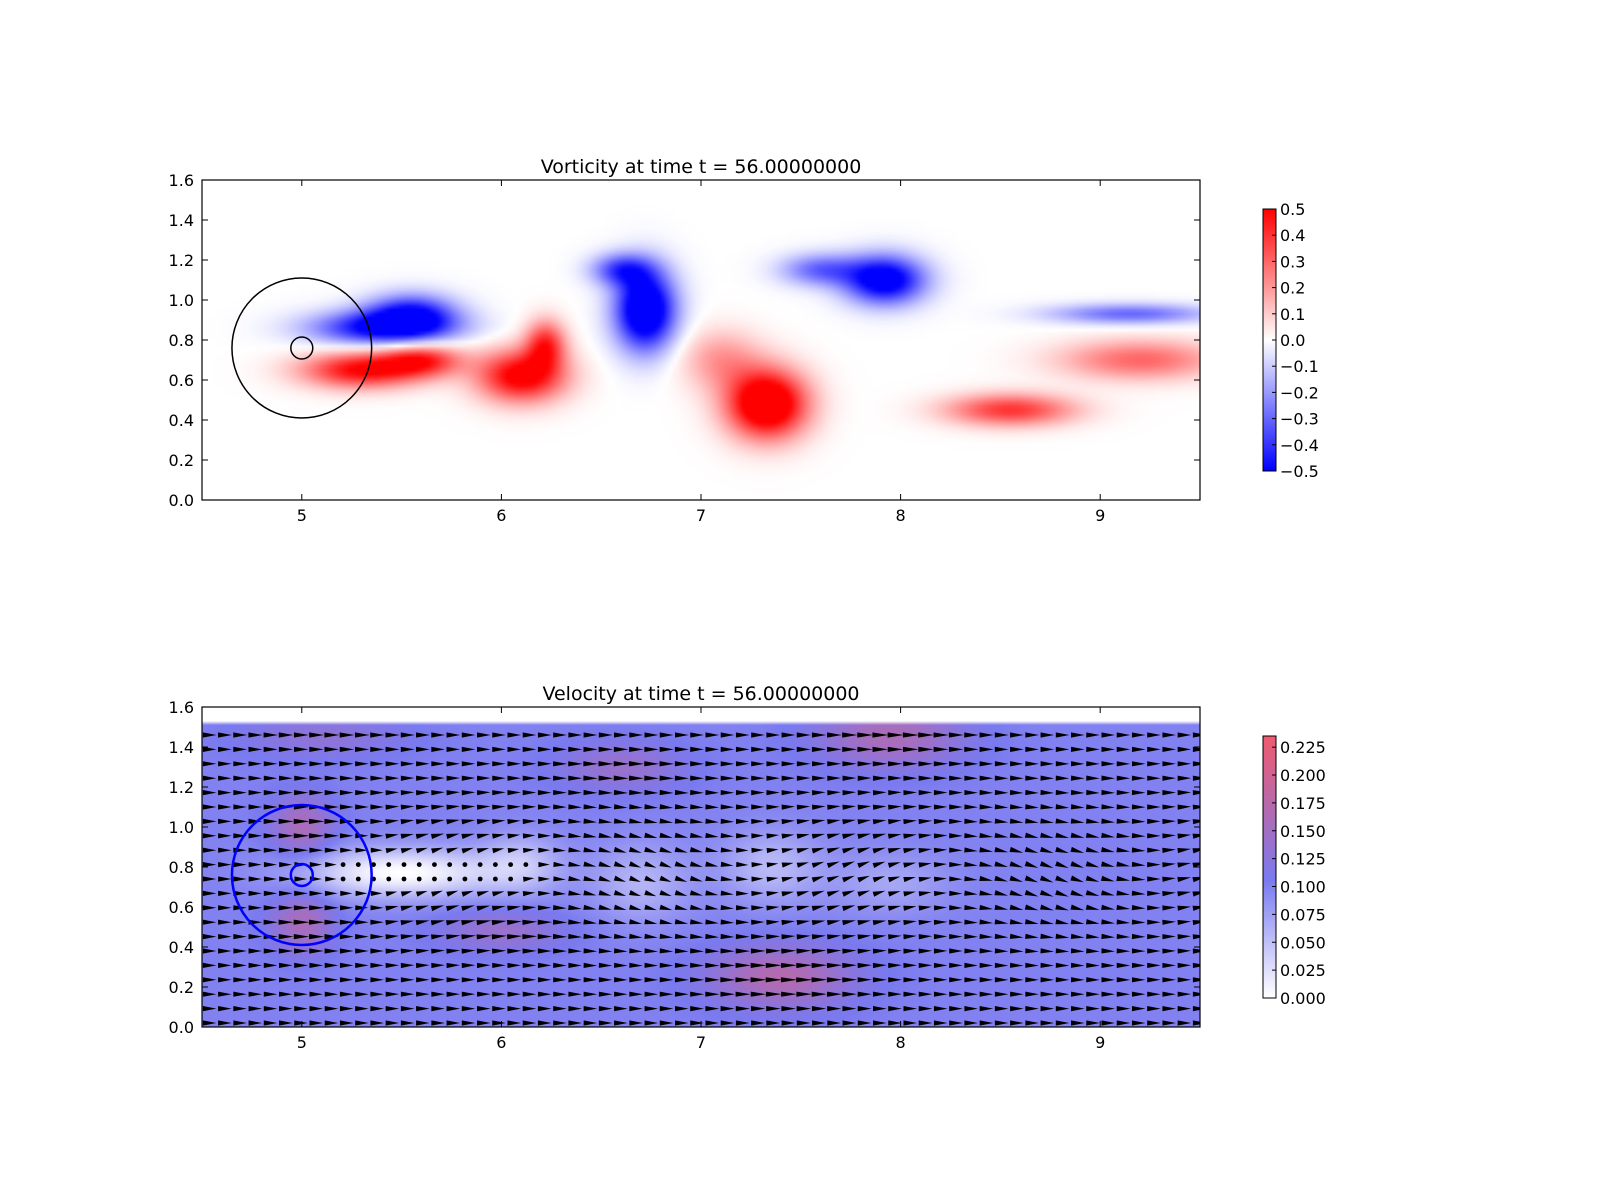  I want to click on vorticity-xtick-label: 8, so click(901, 515).